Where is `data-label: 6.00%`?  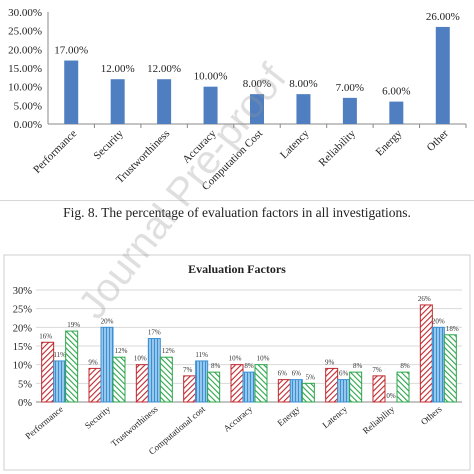 data-label: 6.00% is located at coordinates (396, 92).